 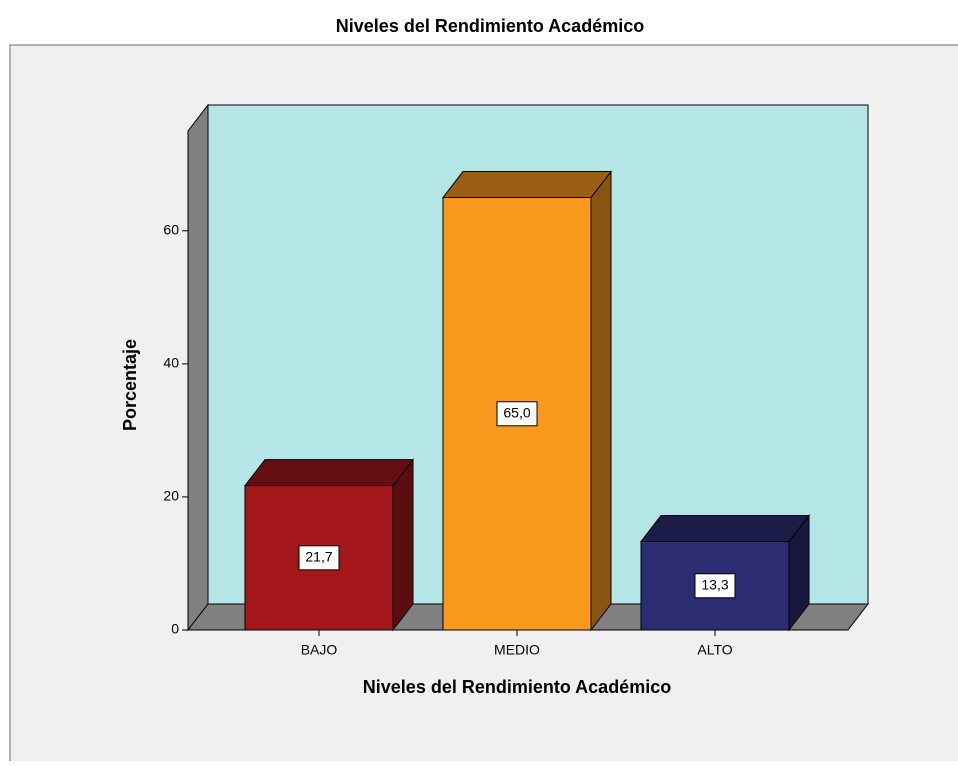 I want to click on side-wall, so click(x=198, y=367).